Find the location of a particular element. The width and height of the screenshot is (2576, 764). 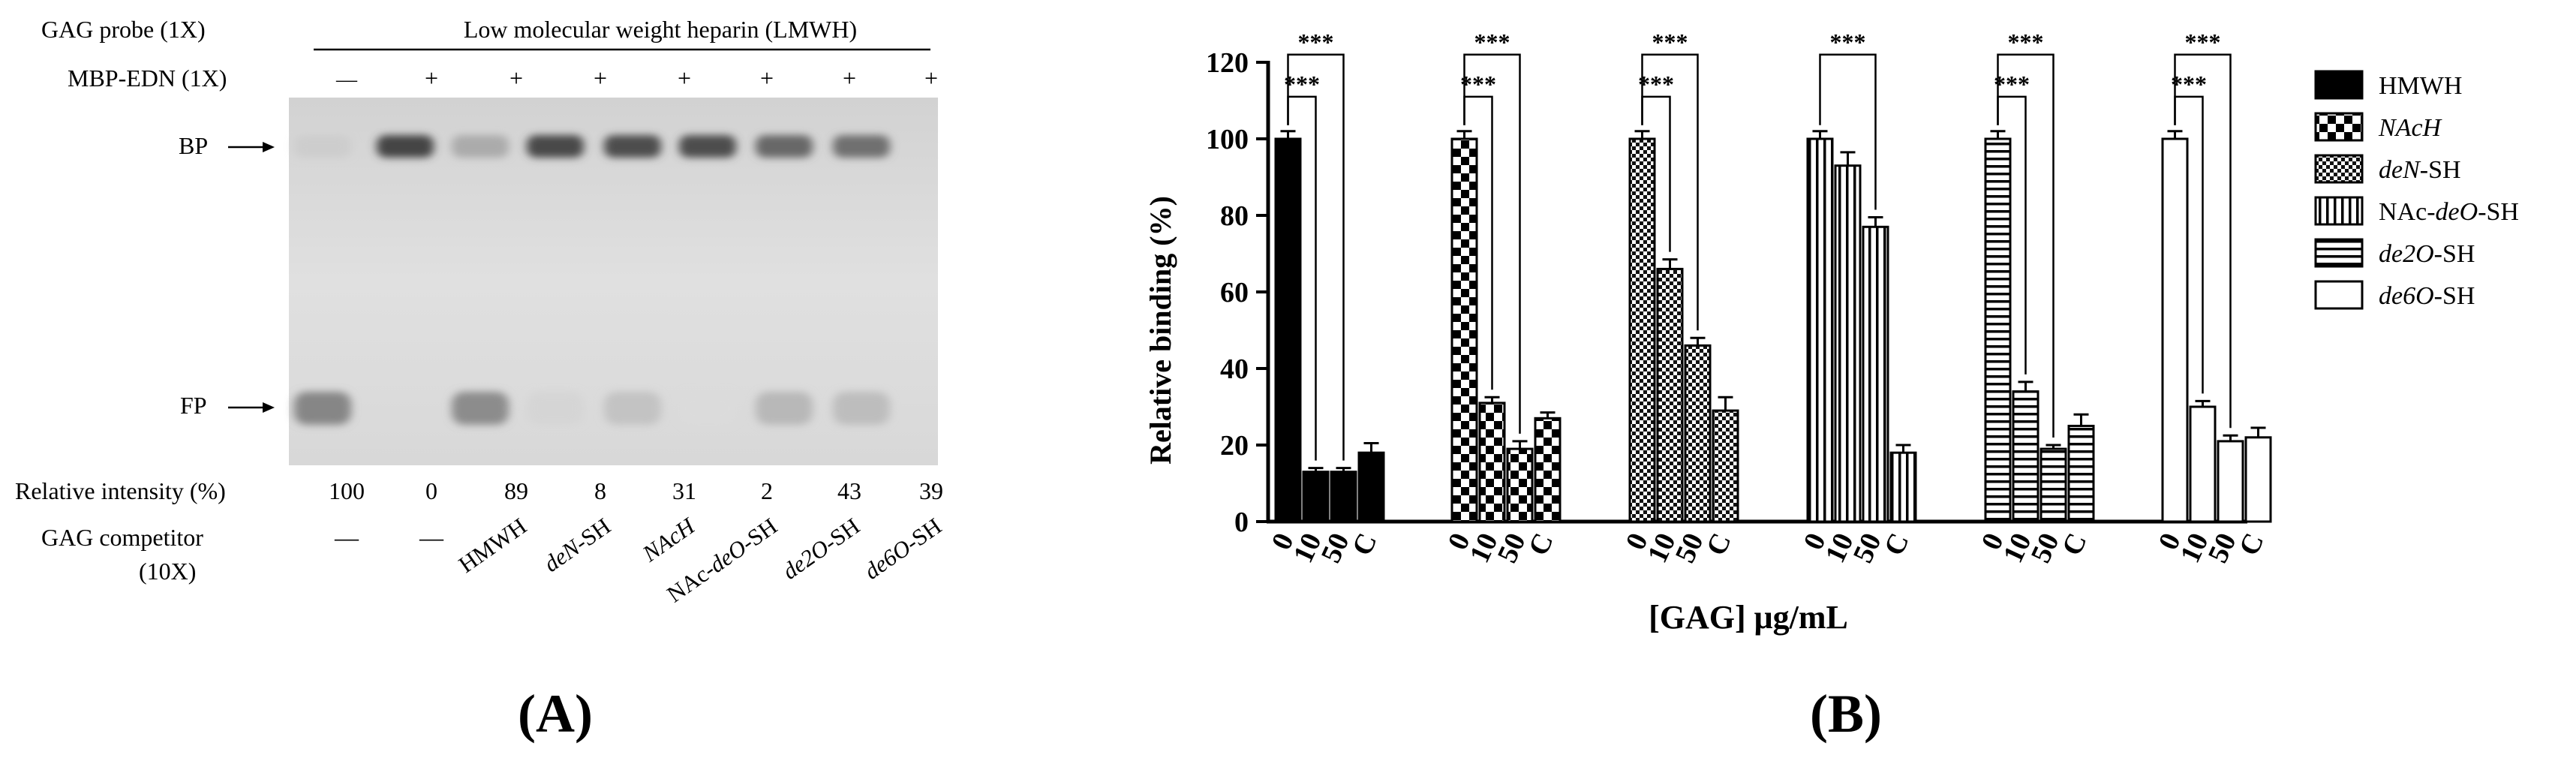

caption-b: (B) is located at coordinates (1846, 714).